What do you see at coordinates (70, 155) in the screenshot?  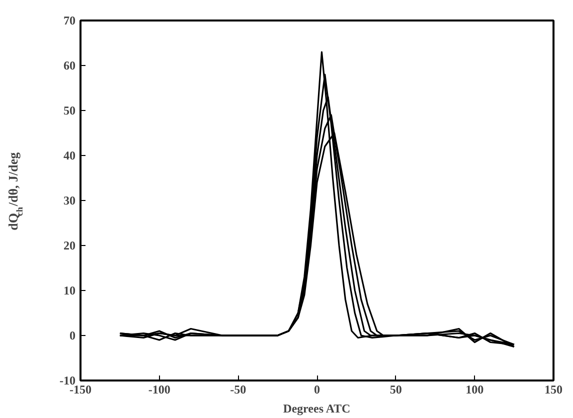 I see `y-tick-label: 40` at bounding box center [70, 155].